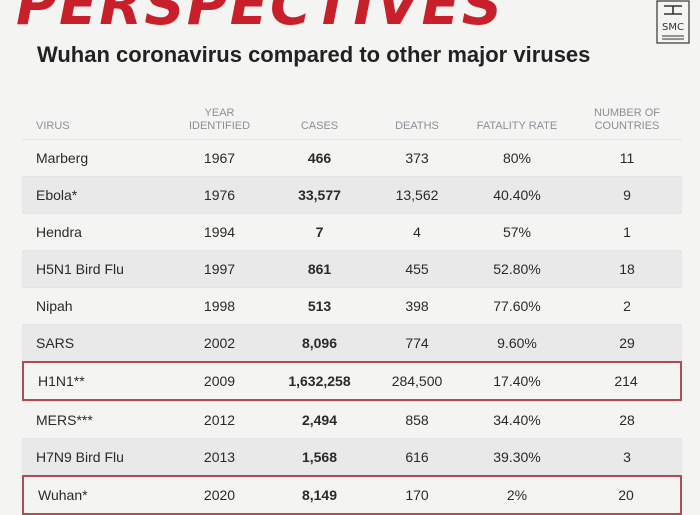 The height and width of the screenshot is (515, 700). I want to click on cell-countries: 3, so click(627, 456).